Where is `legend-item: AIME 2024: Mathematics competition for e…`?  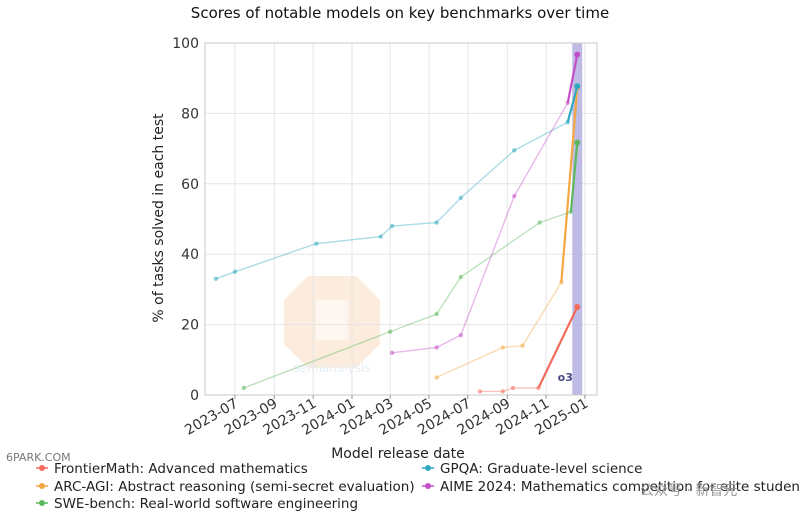 legend-item: AIME 2024: Mathematics competition for e… is located at coordinates (611, 487).